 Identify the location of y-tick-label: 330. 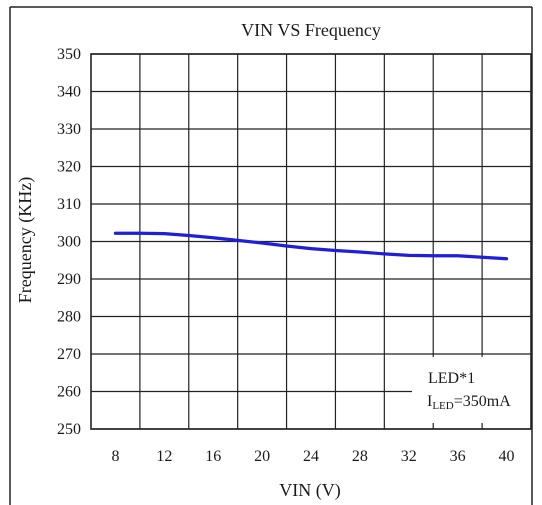
(69, 129).